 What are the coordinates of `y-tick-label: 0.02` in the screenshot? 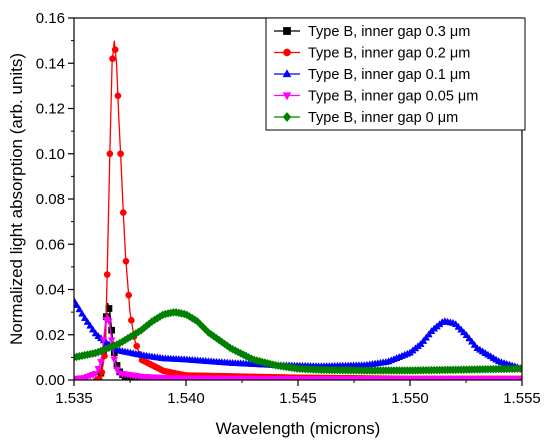 It's located at (50, 335).